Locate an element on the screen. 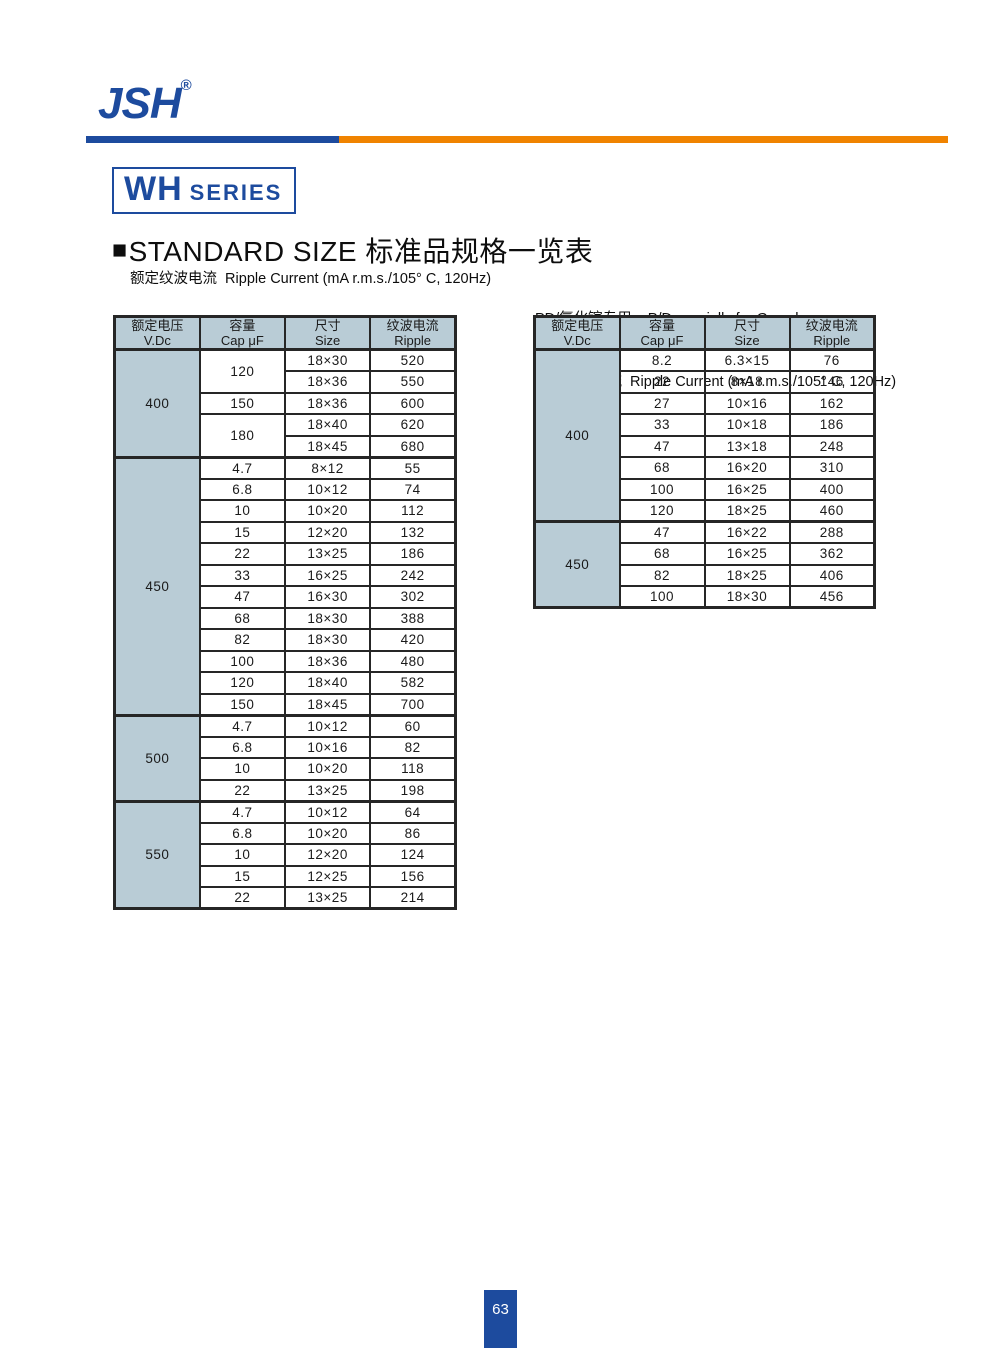  voltage-cell: 500 is located at coordinates (157, 757).